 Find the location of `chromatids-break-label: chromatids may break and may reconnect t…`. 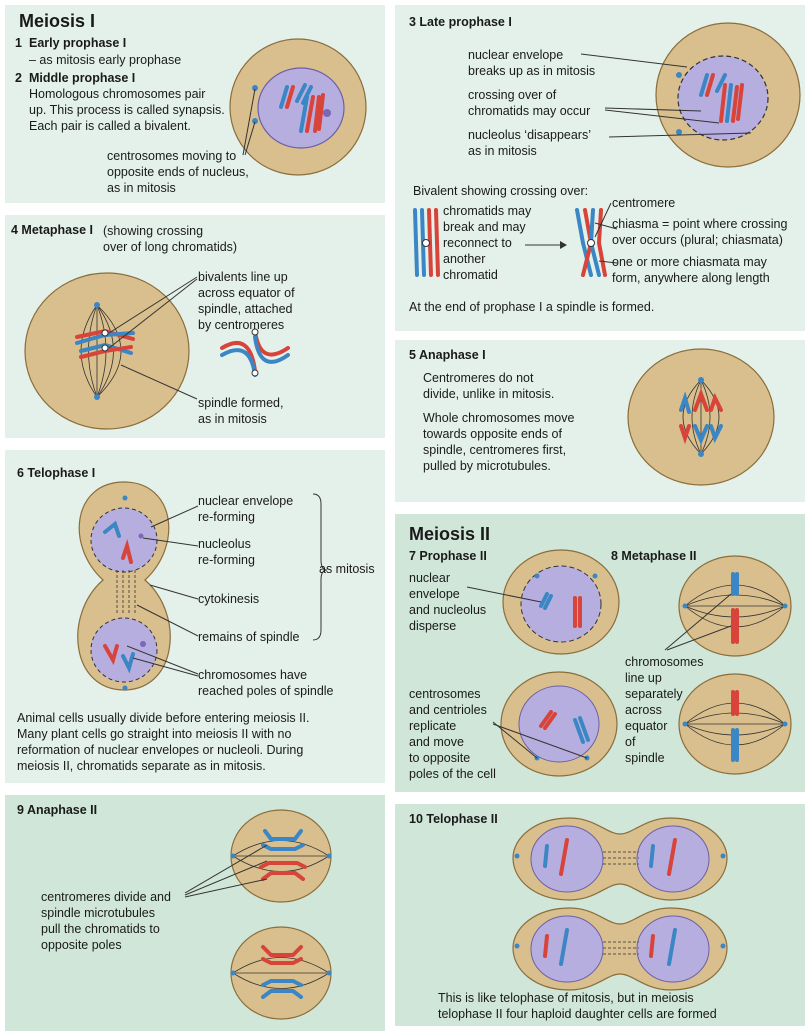

chromatids-break-label: chromatids may break and may reconnect t… is located at coordinates (487, 243).